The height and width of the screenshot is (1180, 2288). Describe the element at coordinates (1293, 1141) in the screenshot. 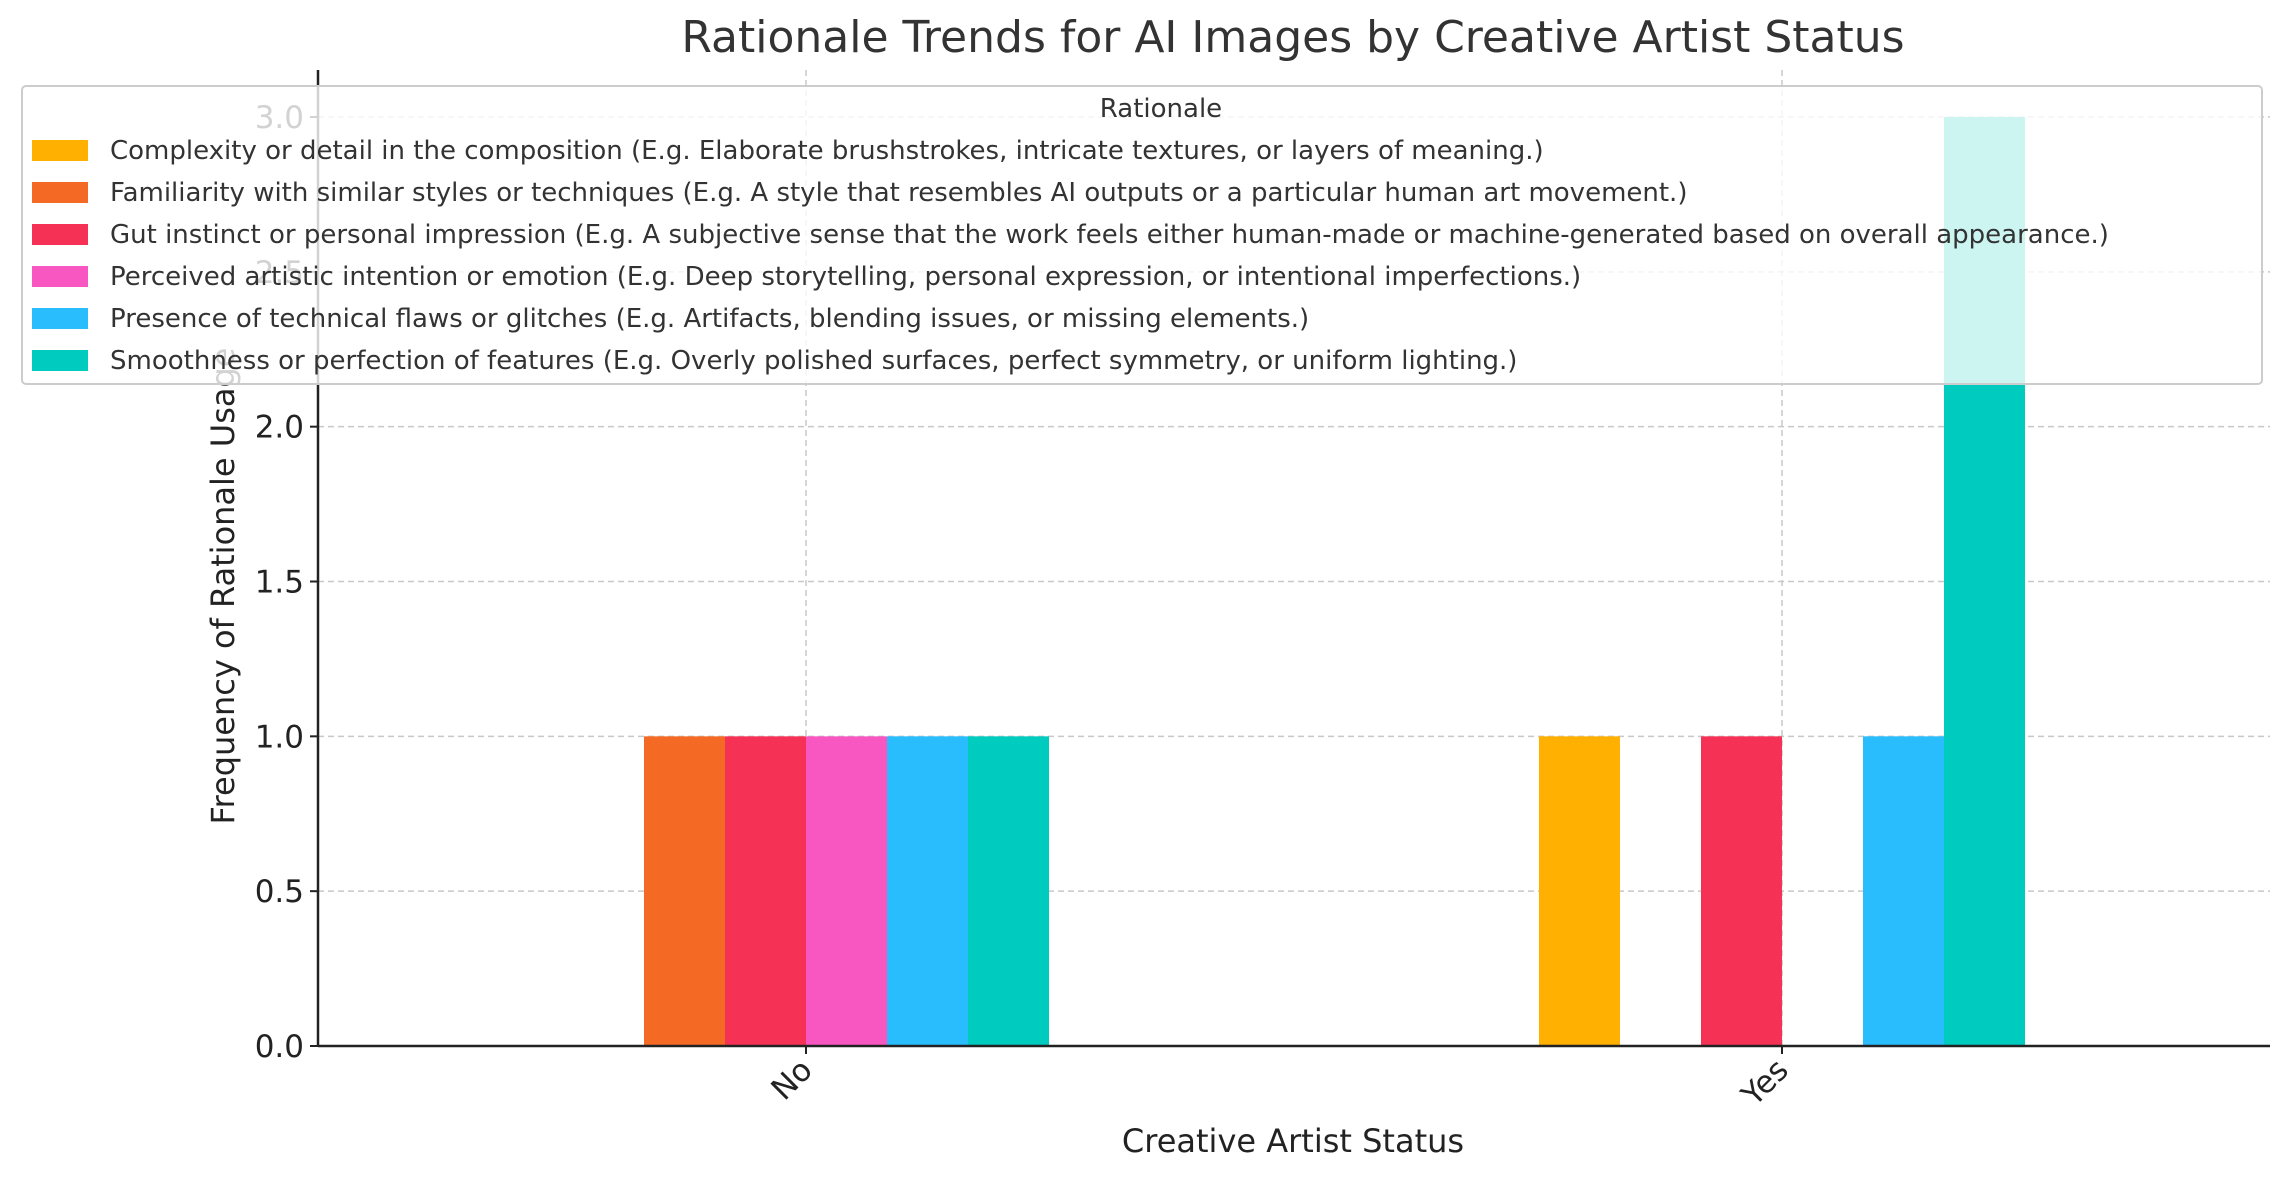

I see `x-axis-title: Creative Artist Status` at that location.